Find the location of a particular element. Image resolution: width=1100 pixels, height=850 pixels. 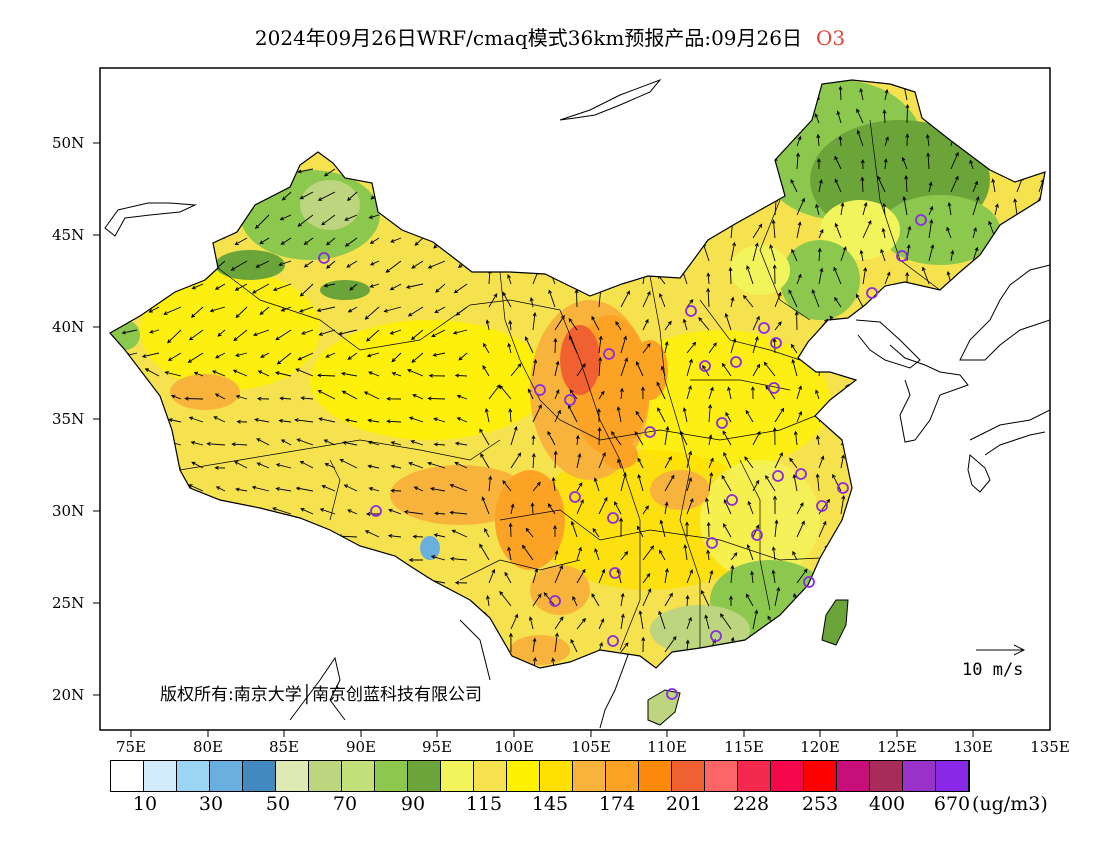

lon-label-100e: 100E is located at coordinates (514, 747).